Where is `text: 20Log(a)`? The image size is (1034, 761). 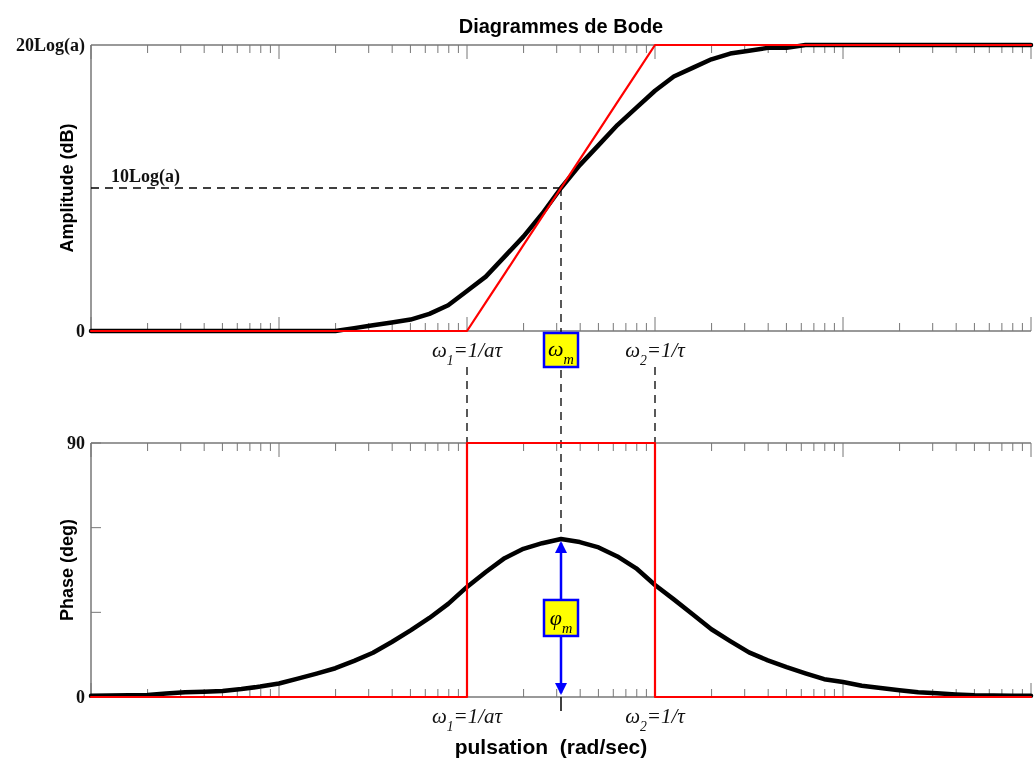 text: 20Log(a) is located at coordinates (50, 45).